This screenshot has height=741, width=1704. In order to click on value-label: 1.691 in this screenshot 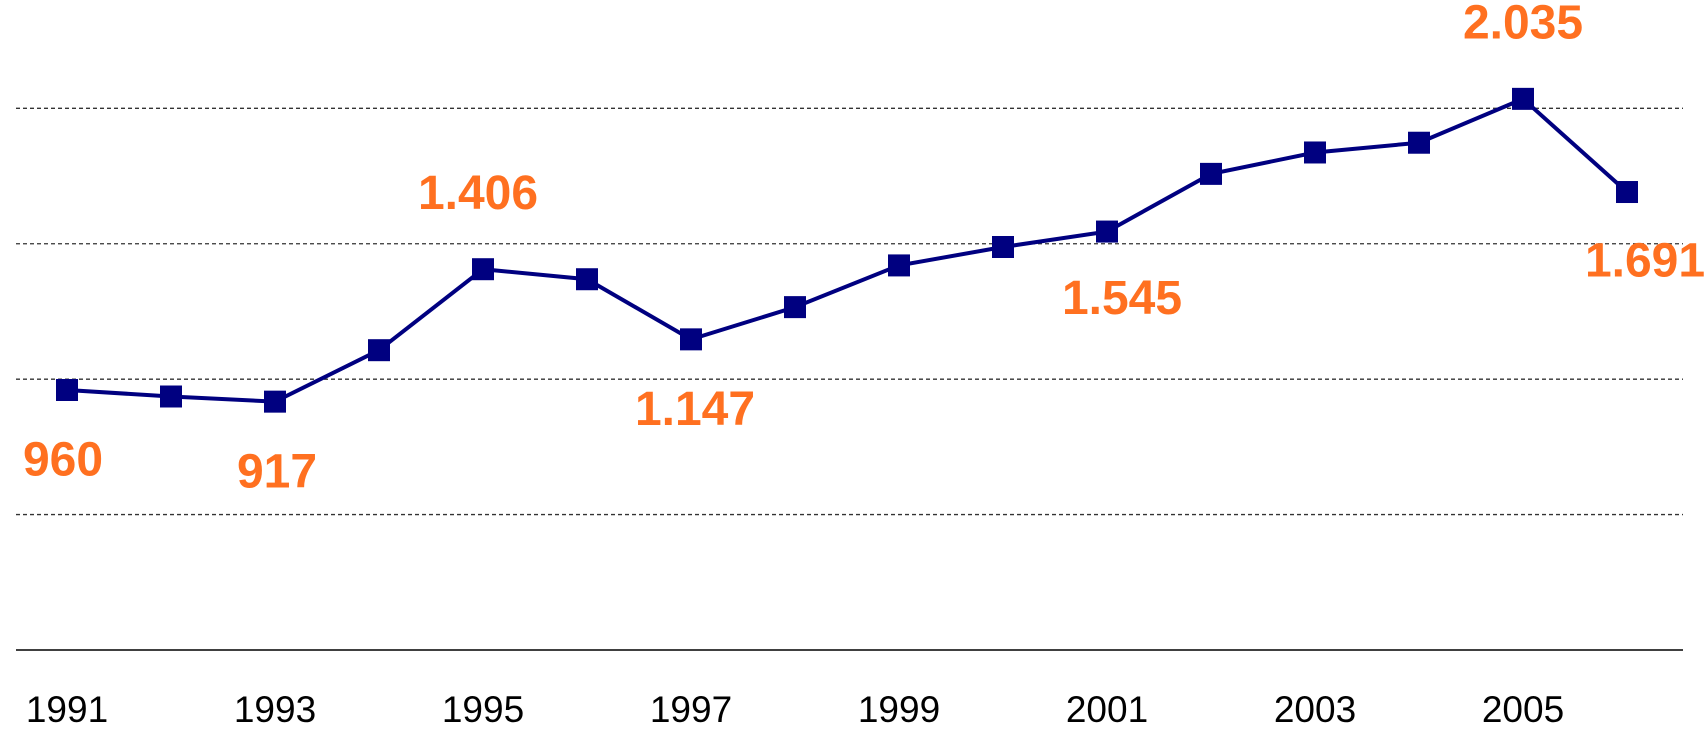, I will do `click(1644, 261)`.